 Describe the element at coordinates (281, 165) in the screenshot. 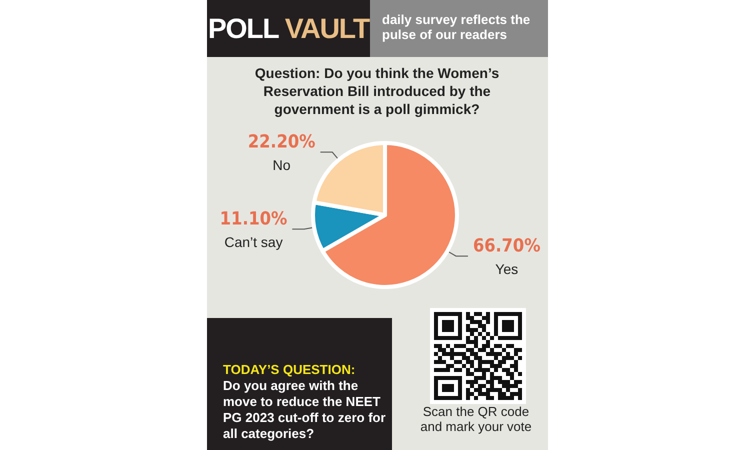

I see `slice-label: No` at that location.